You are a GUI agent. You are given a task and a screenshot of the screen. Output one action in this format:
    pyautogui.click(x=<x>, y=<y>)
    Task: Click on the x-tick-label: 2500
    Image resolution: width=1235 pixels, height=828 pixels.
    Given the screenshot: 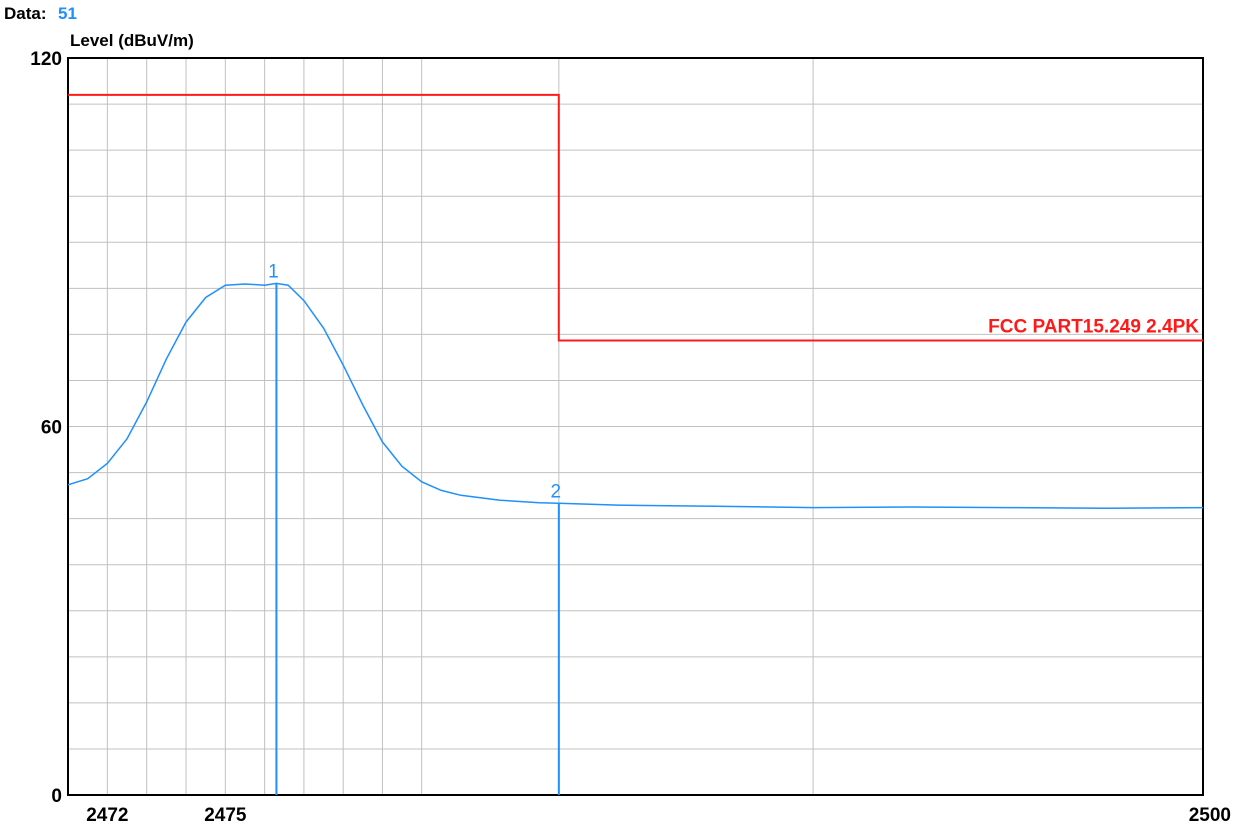 What is the action you would take?
    pyautogui.click(x=1210, y=815)
    